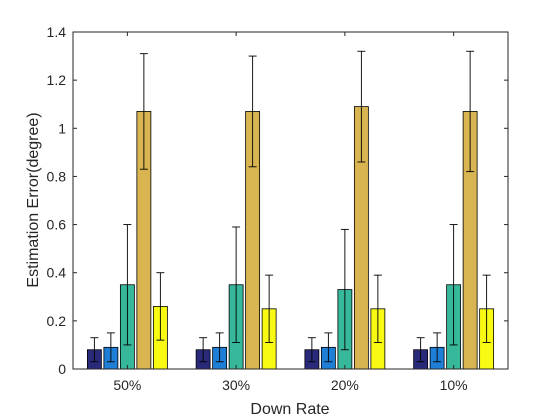  What do you see at coordinates (57, 176) in the screenshot?
I see `y-tick-label: 0.8` at bounding box center [57, 176].